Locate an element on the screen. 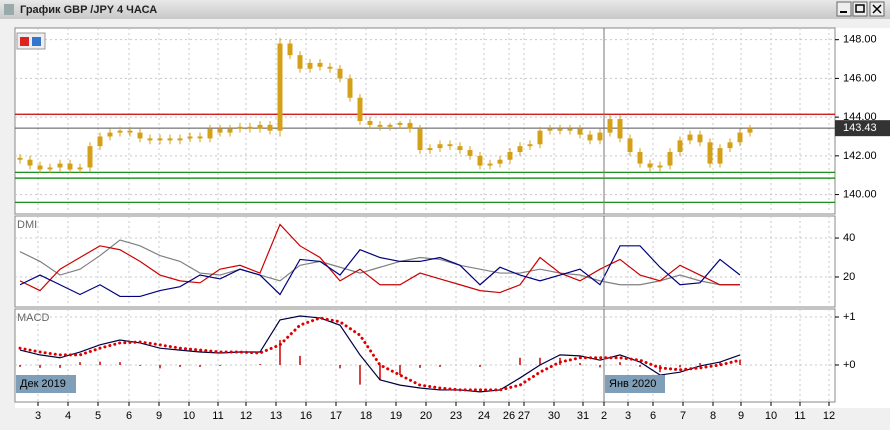 Image resolution: width=890 pixels, height=430 pixels. period-label: Дек 2019 is located at coordinates (43, 384).